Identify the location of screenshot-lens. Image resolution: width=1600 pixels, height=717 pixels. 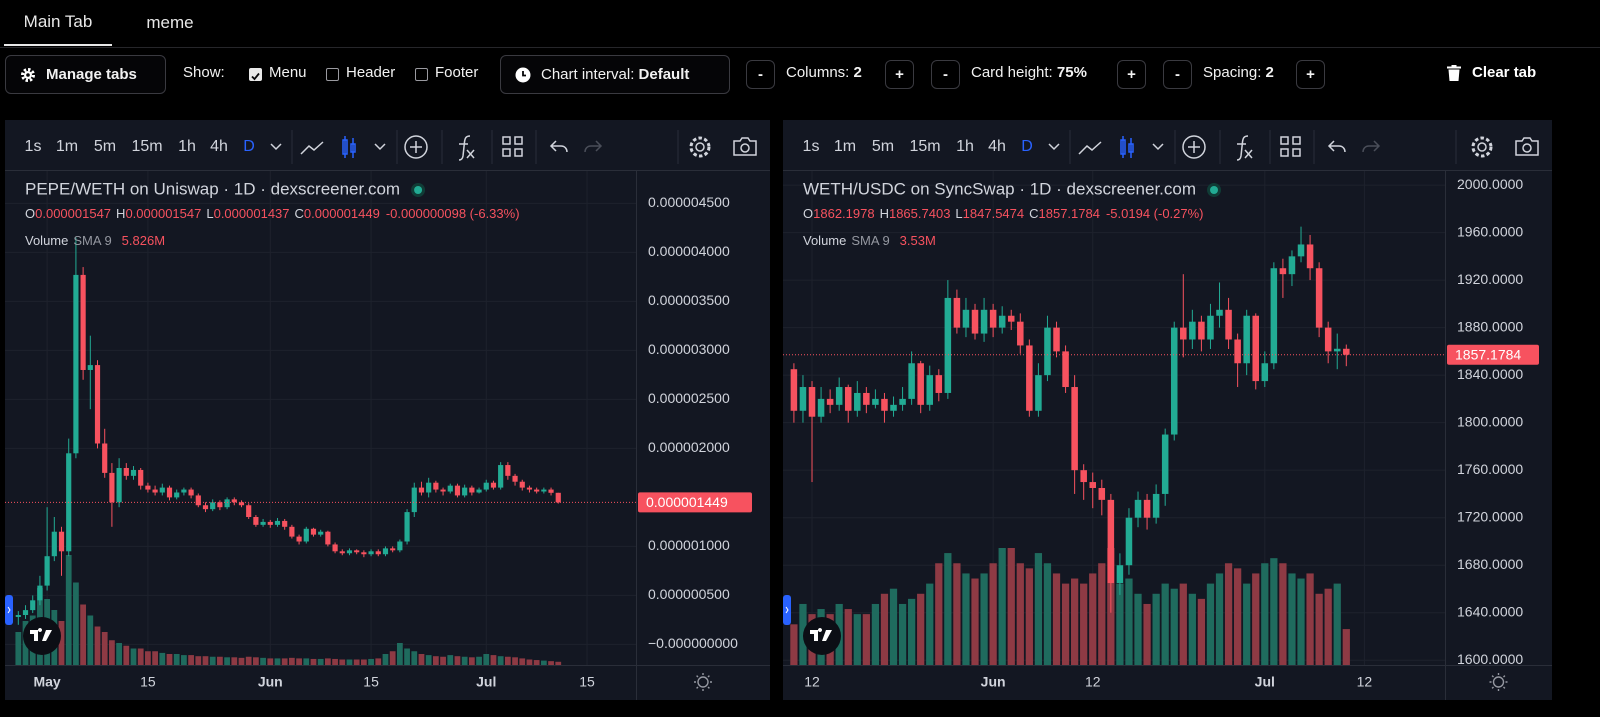
(1527, 148).